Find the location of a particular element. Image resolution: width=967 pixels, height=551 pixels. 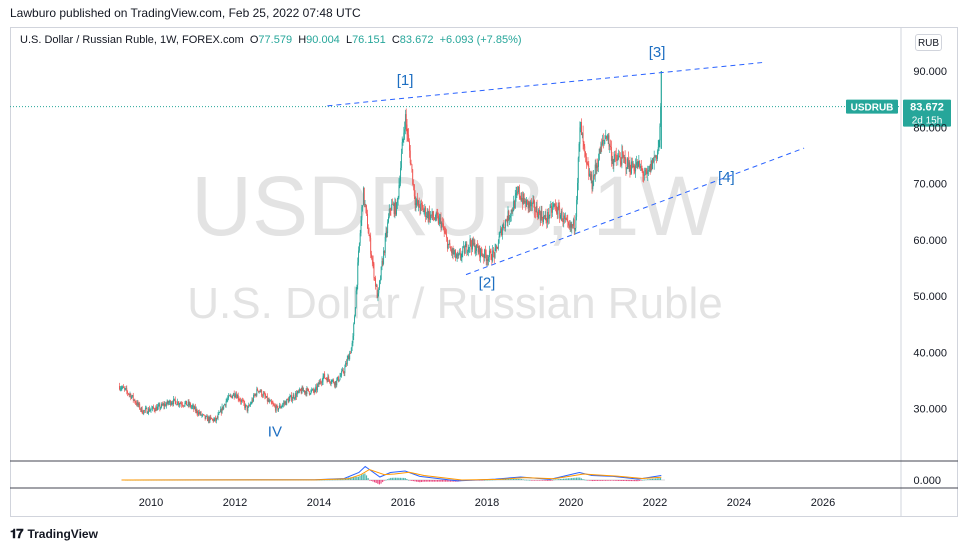

x-tick-label: 2016 is located at coordinates (403, 503).